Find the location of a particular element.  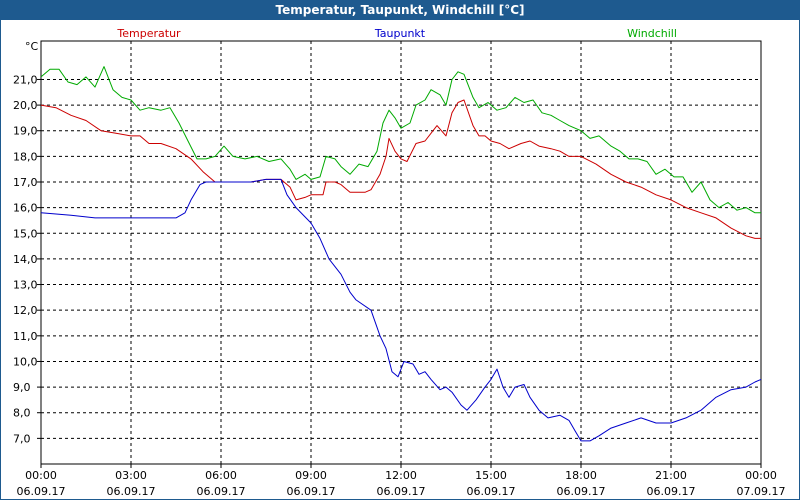

y-tick-label: 15,0 is located at coordinates (25, 233).